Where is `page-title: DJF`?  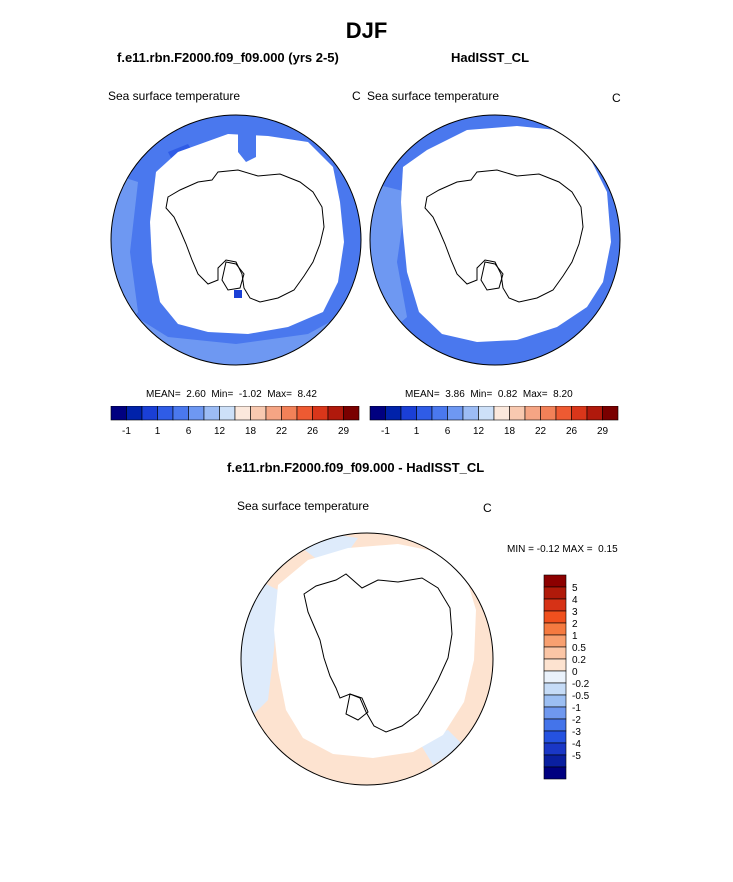 page-title: DJF is located at coordinates (366, 30).